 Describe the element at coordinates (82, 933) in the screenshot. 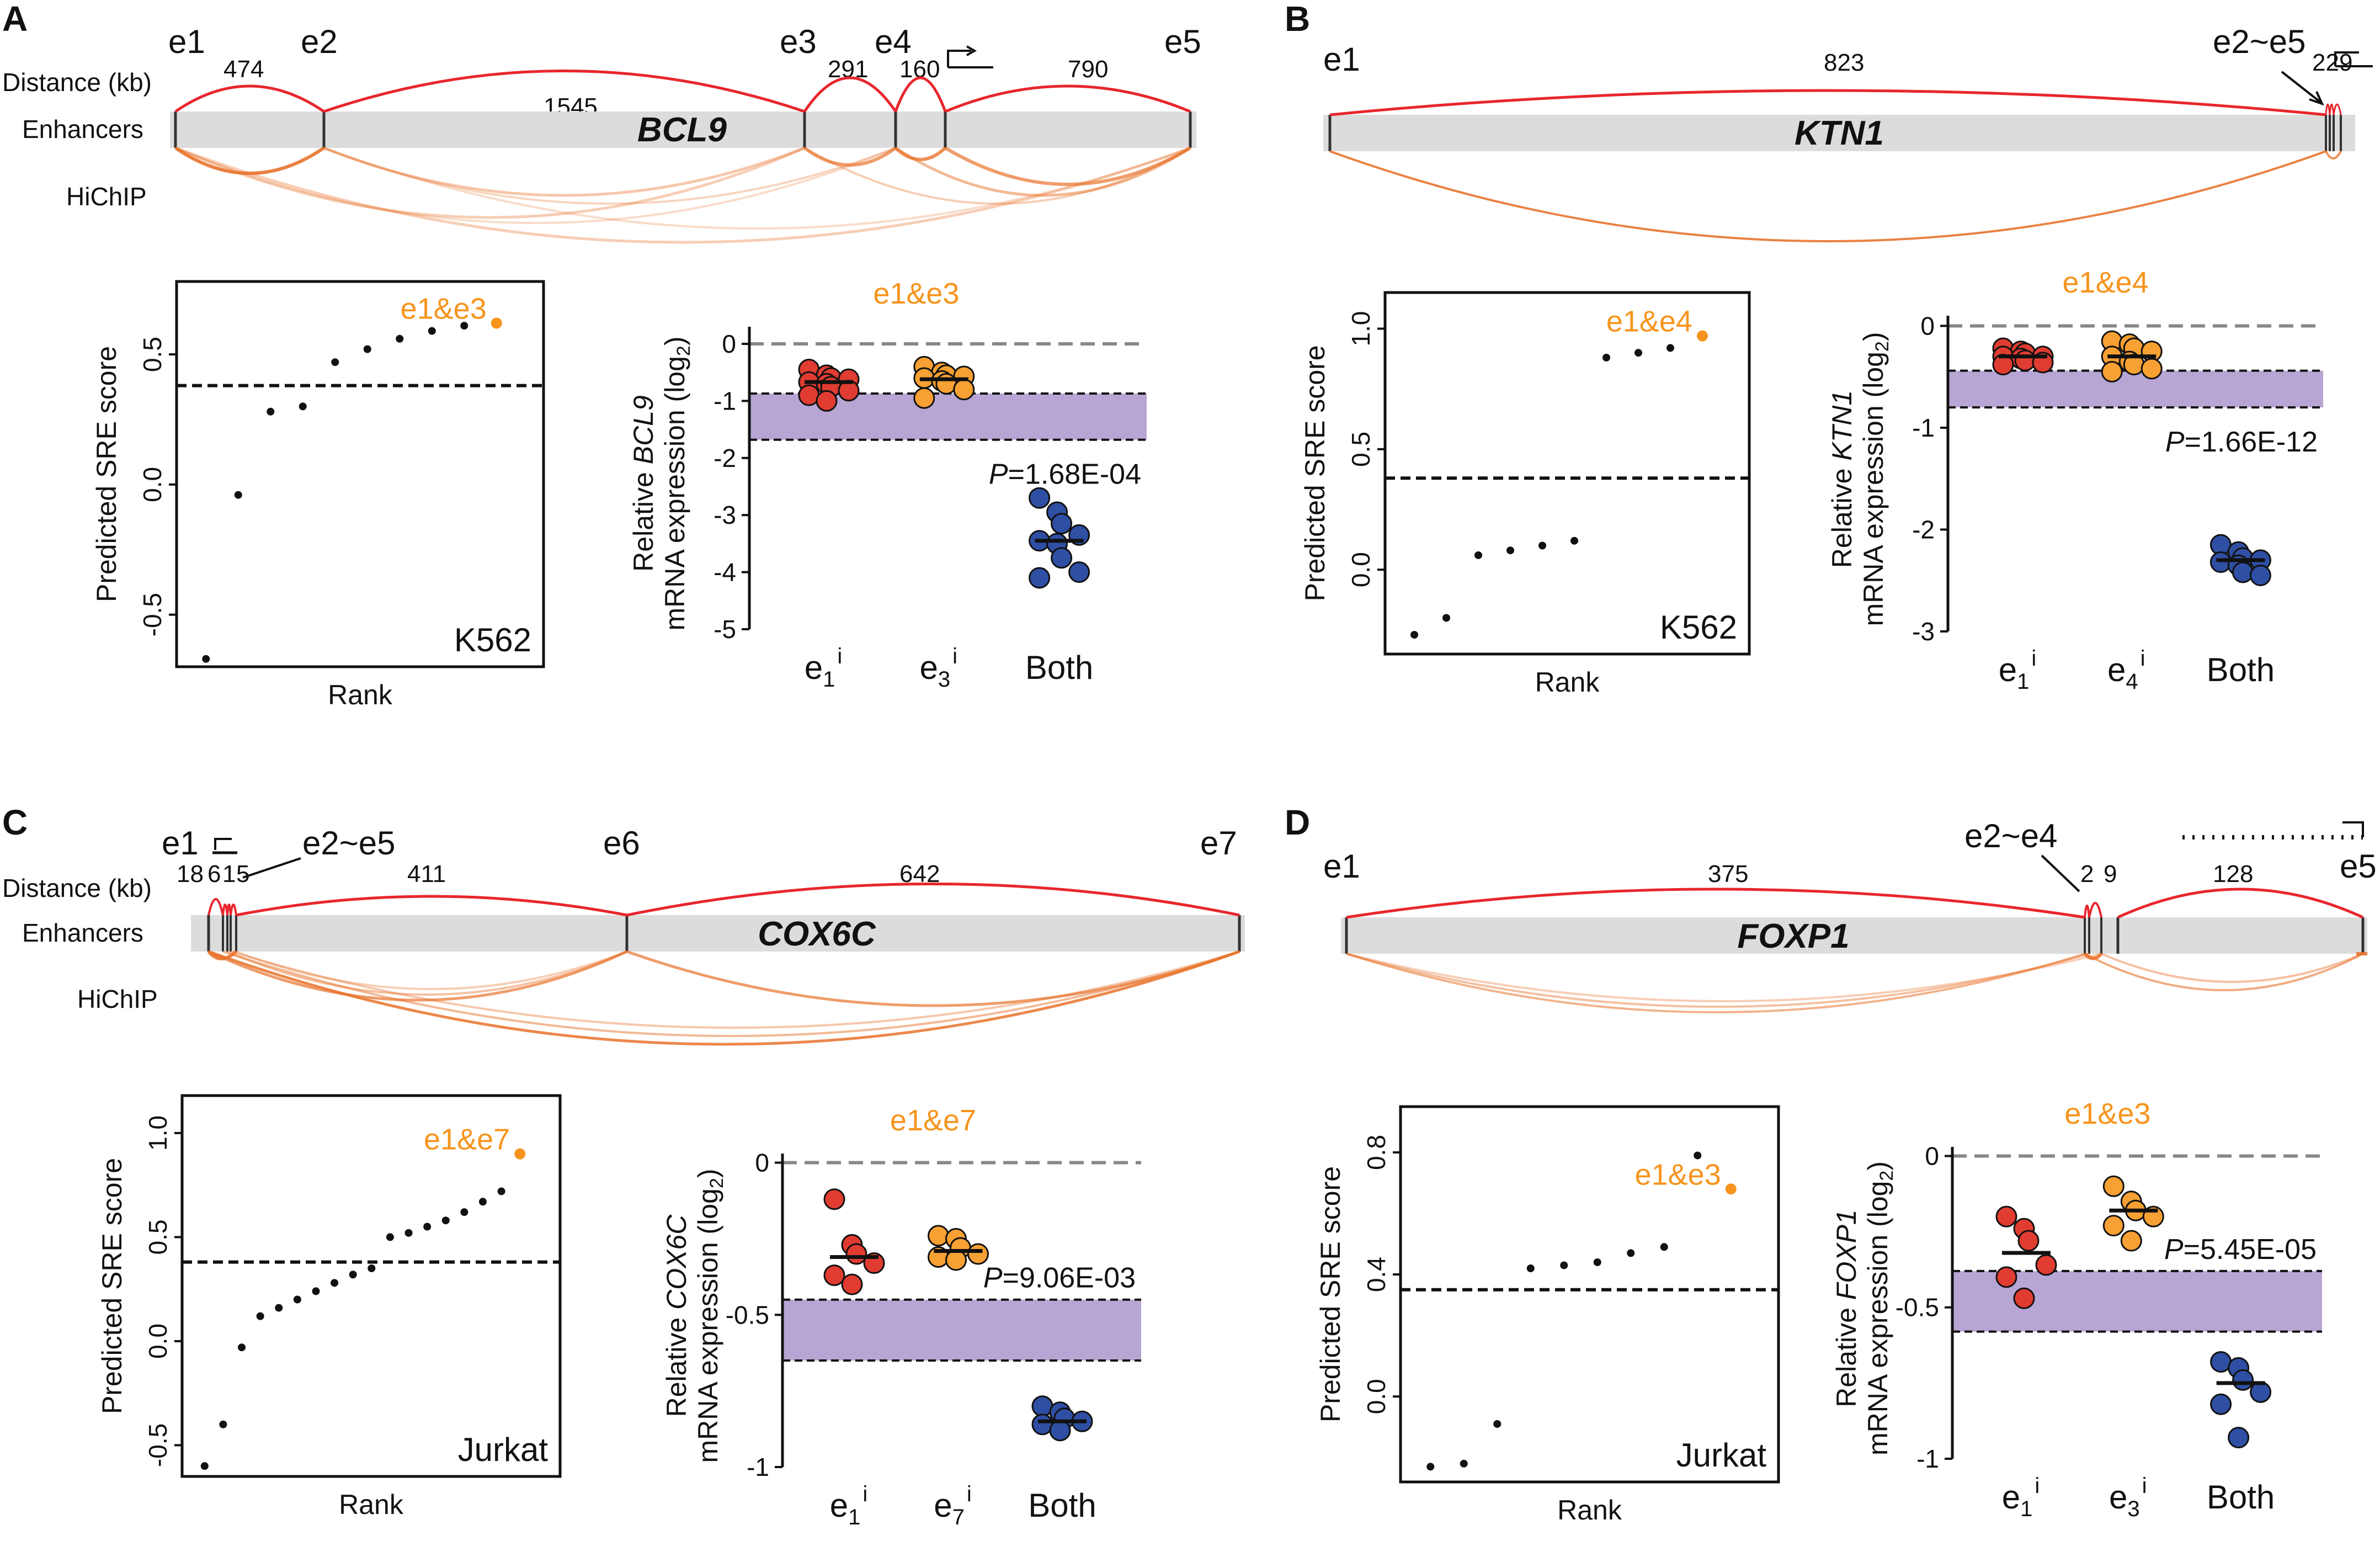

I see `enhancers-label-c: Enhancers` at that location.